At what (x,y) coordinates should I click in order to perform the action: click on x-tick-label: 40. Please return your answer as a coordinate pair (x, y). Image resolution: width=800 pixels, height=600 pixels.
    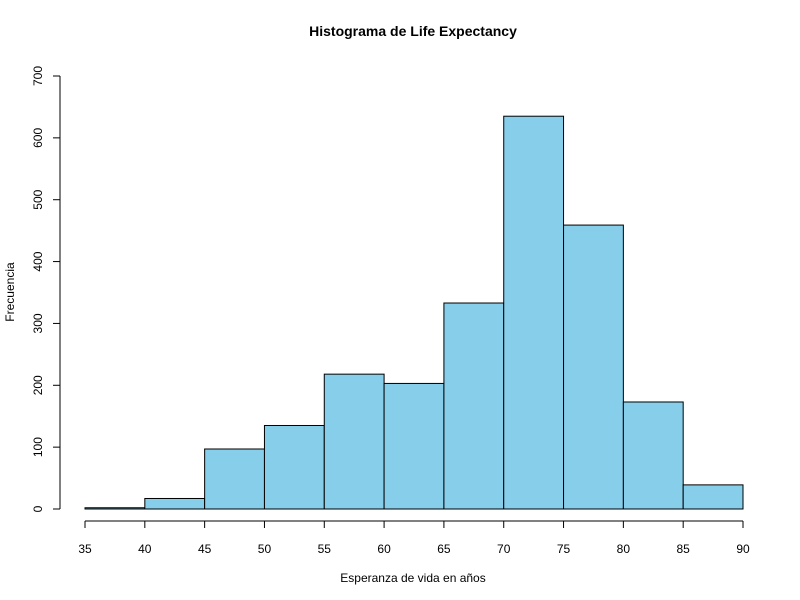
    Looking at the image, I should click on (145, 549).